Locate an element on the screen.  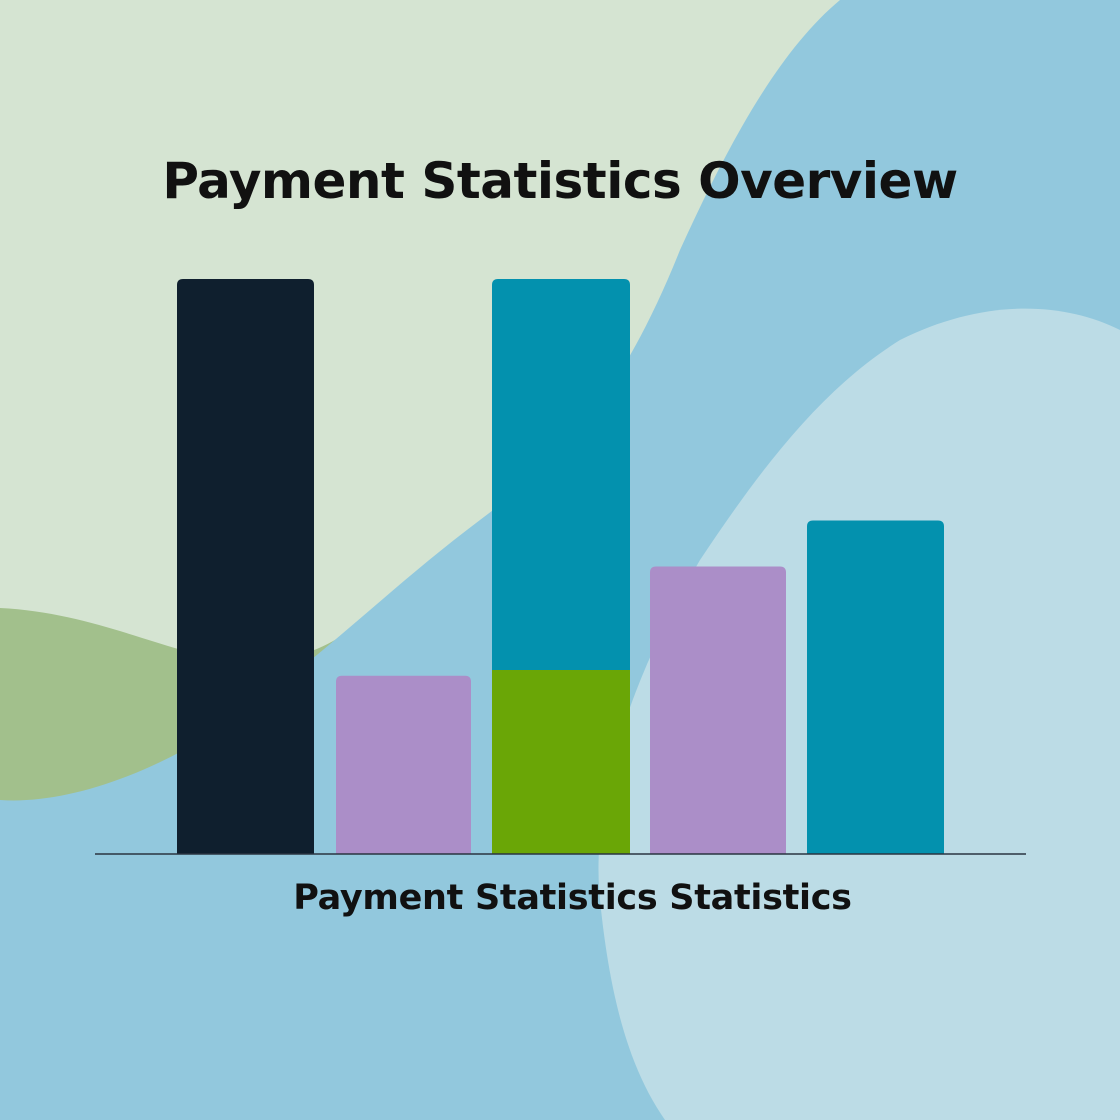
chart-title: Payment Statistics Overview is located at coordinates (560, 181).